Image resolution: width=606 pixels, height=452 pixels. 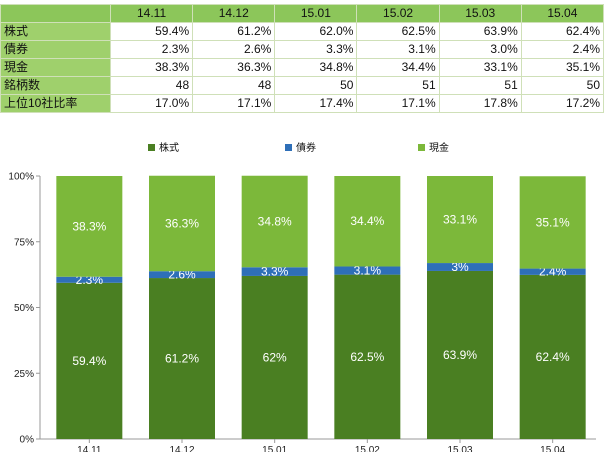 What do you see at coordinates (21, 177) in the screenshot?
I see `y-tick-label: 100%` at bounding box center [21, 177].